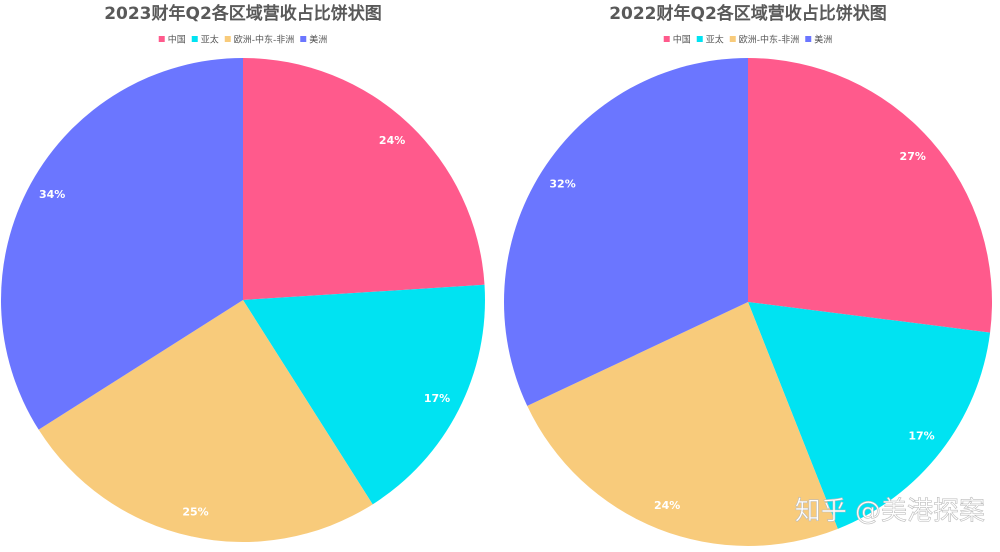 The width and height of the screenshot is (1000, 552). What do you see at coordinates (890, 512) in the screenshot?
I see `watermark: 知乎 @美港探案` at bounding box center [890, 512].